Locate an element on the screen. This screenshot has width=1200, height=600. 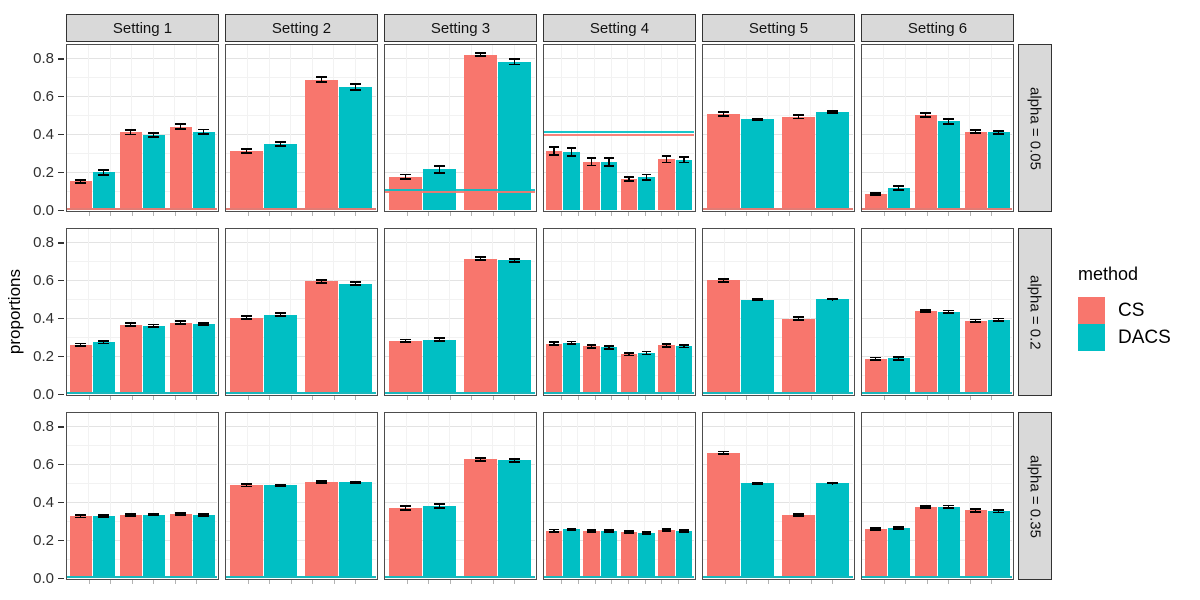
y-tick-label: 0.6 is located at coordinates (43, 96).